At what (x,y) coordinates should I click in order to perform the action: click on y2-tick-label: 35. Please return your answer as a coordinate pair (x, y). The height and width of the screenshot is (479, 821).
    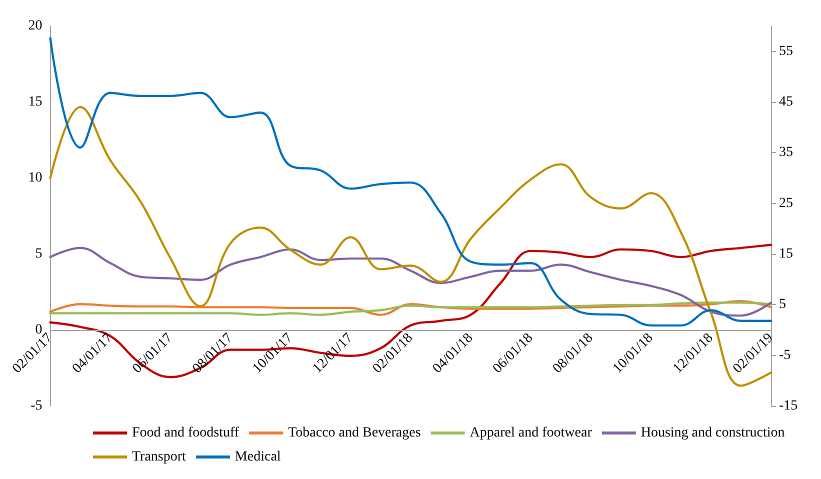
    Looking at the image, I should click on (786, 152).